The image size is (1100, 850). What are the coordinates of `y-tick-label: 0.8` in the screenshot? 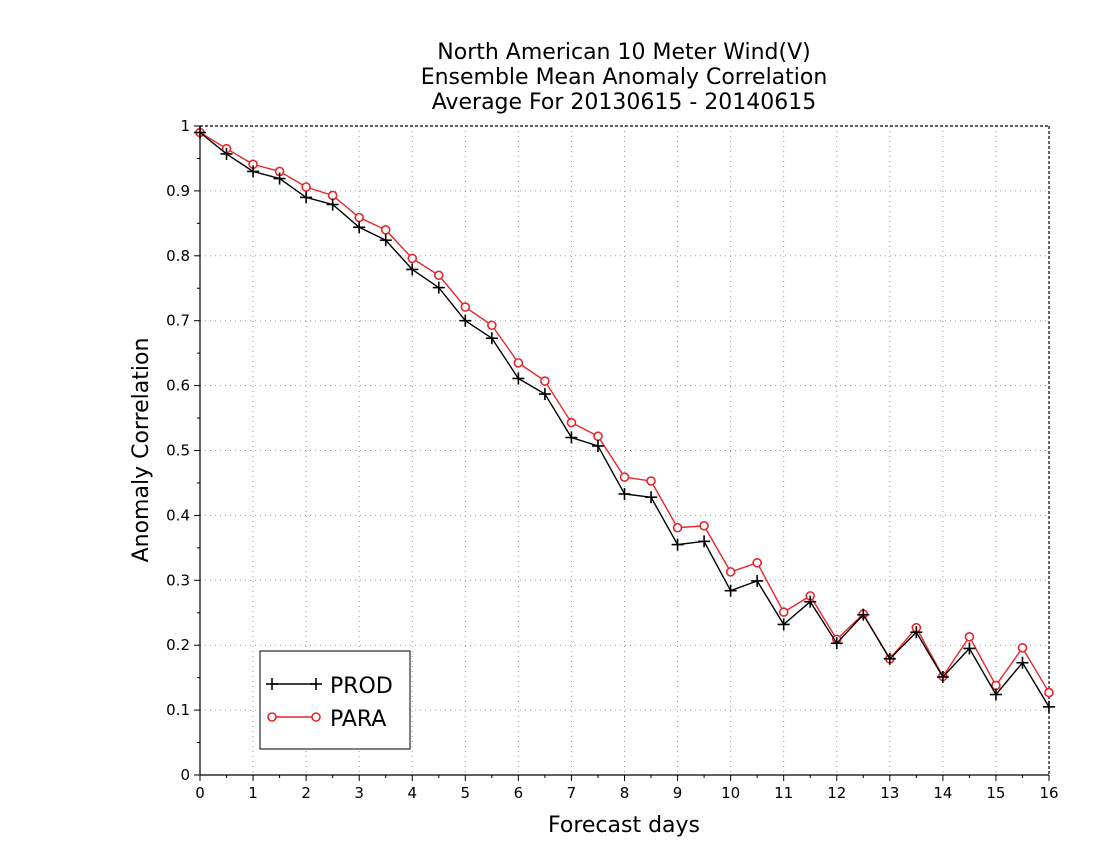 It's located at (178, 256).